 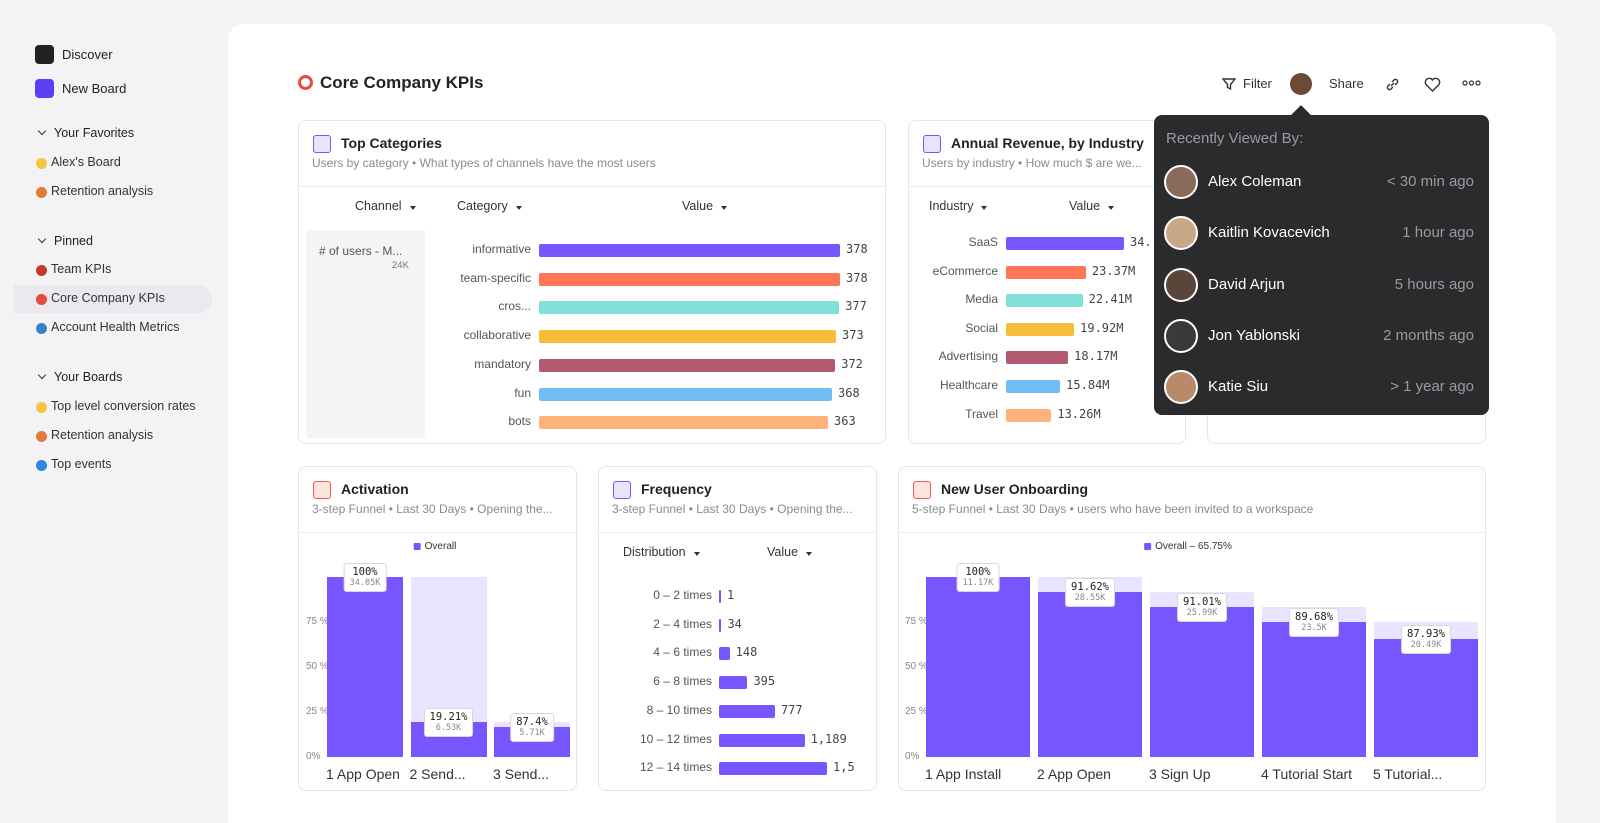 I want to click on category-label: 10 – 12 times, so click(x=675, y=738).